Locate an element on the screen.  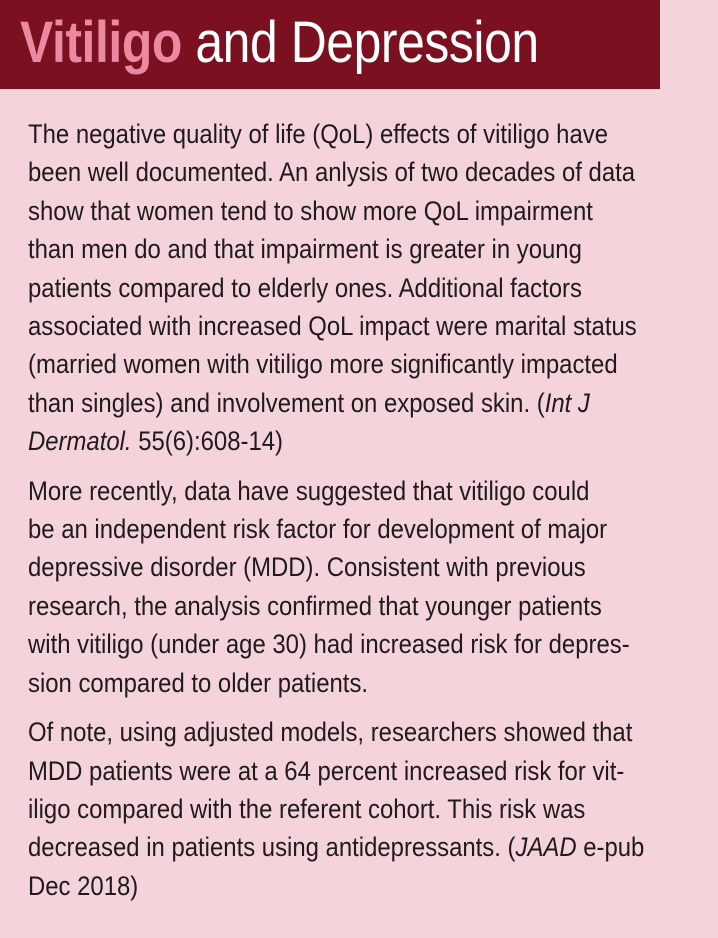
text-line: Dec 2018) is located at coordinates (355, 886).